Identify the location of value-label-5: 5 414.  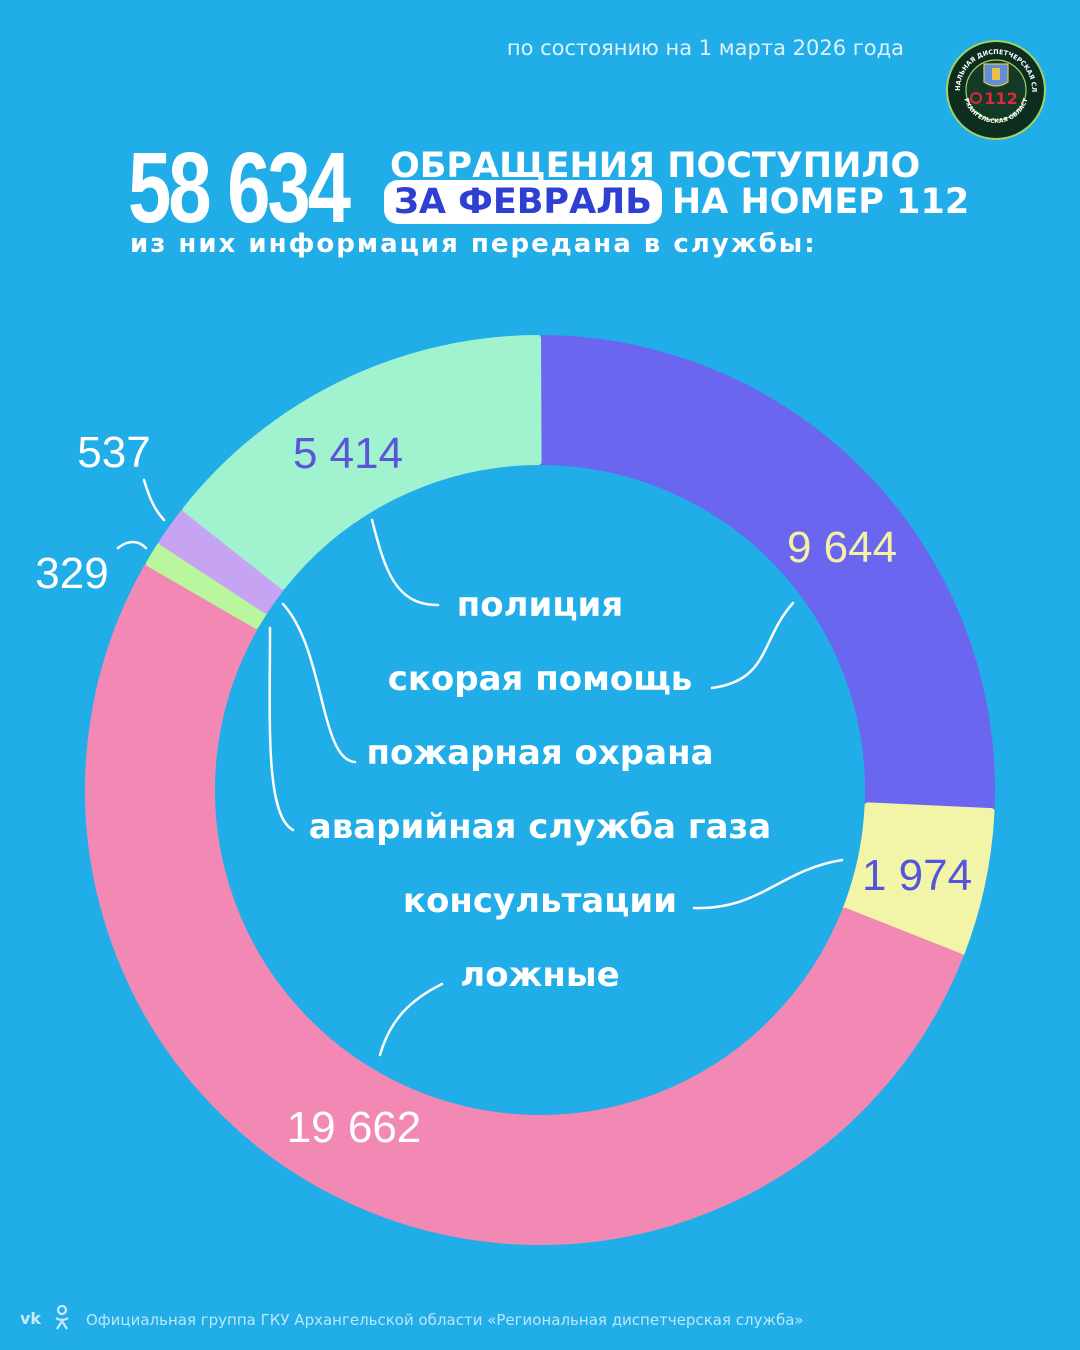
(348, 453).